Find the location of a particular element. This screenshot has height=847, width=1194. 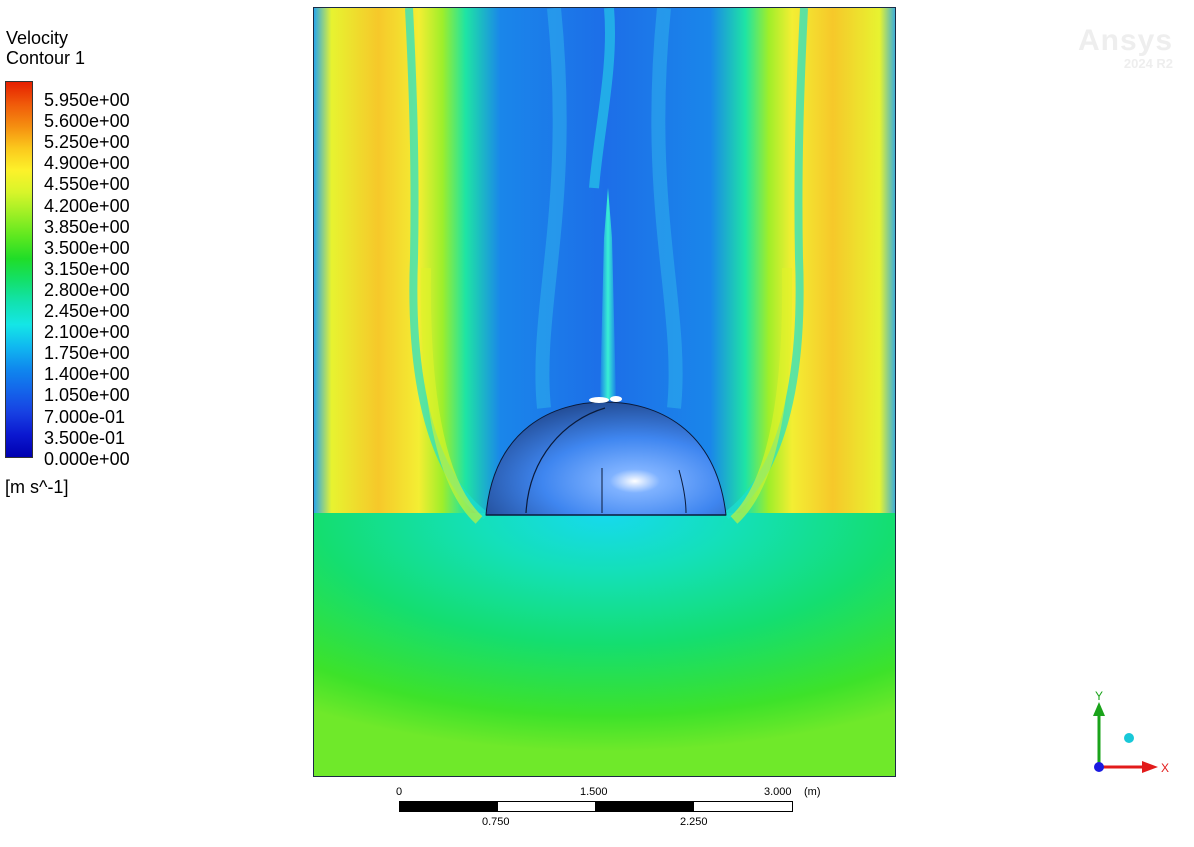

x-axis-label: X is located at coordinates (1165, 768).